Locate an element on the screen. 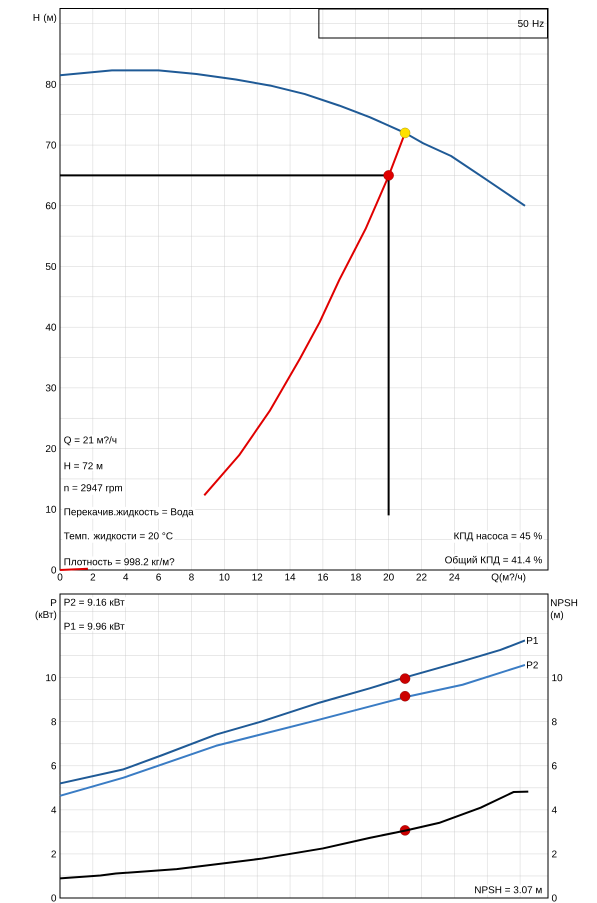  x-axis-title: Q(м?/ч) is located at coordinates (509, 577).